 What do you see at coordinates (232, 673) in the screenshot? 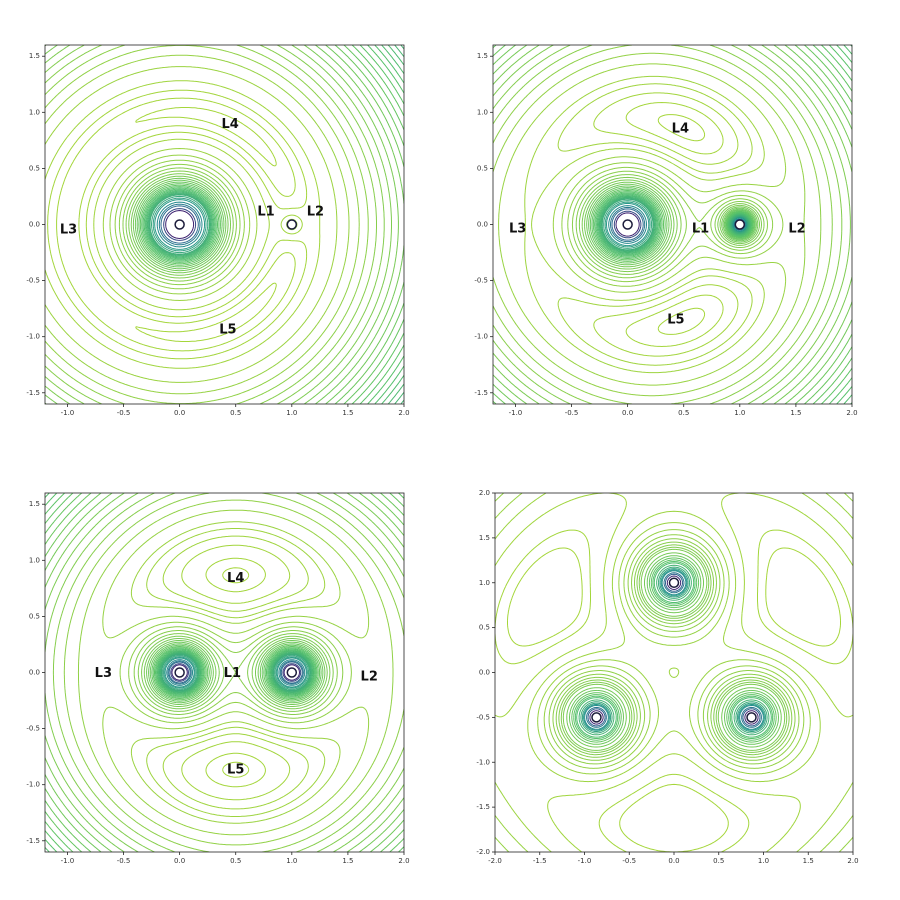
I see `lagrange-label: L1` at bounding box center [232, 673].